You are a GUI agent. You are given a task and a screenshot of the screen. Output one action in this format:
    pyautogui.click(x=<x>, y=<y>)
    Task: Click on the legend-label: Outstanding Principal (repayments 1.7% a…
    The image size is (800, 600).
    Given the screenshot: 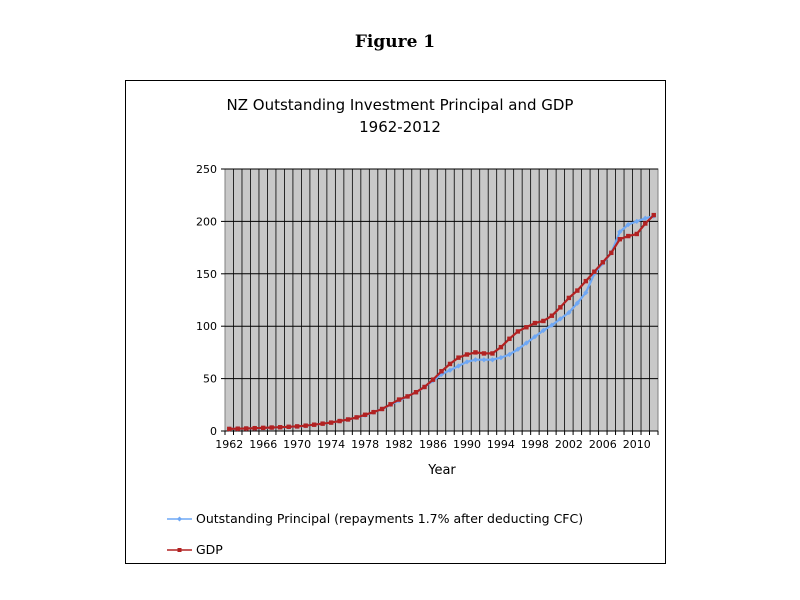 What is the action you would take?
    pyautogui.click(x=389, y=518)
    